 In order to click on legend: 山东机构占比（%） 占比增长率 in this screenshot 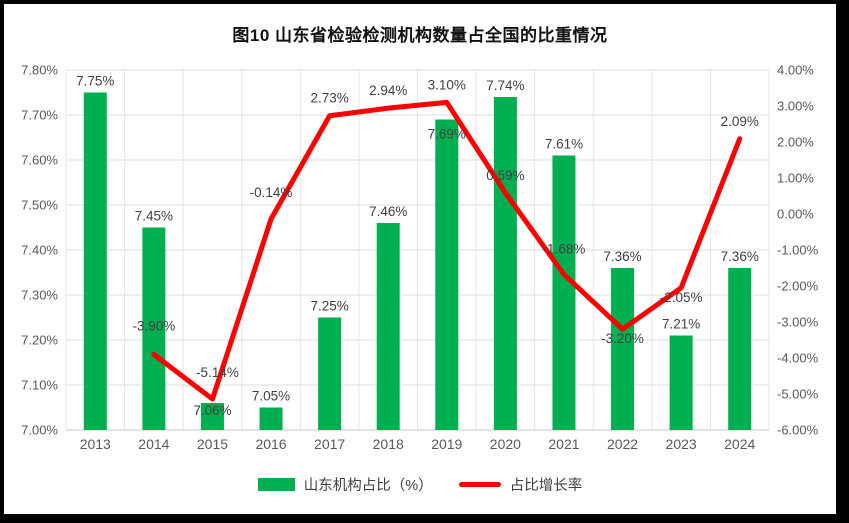, I will do `click(420, 484)`.